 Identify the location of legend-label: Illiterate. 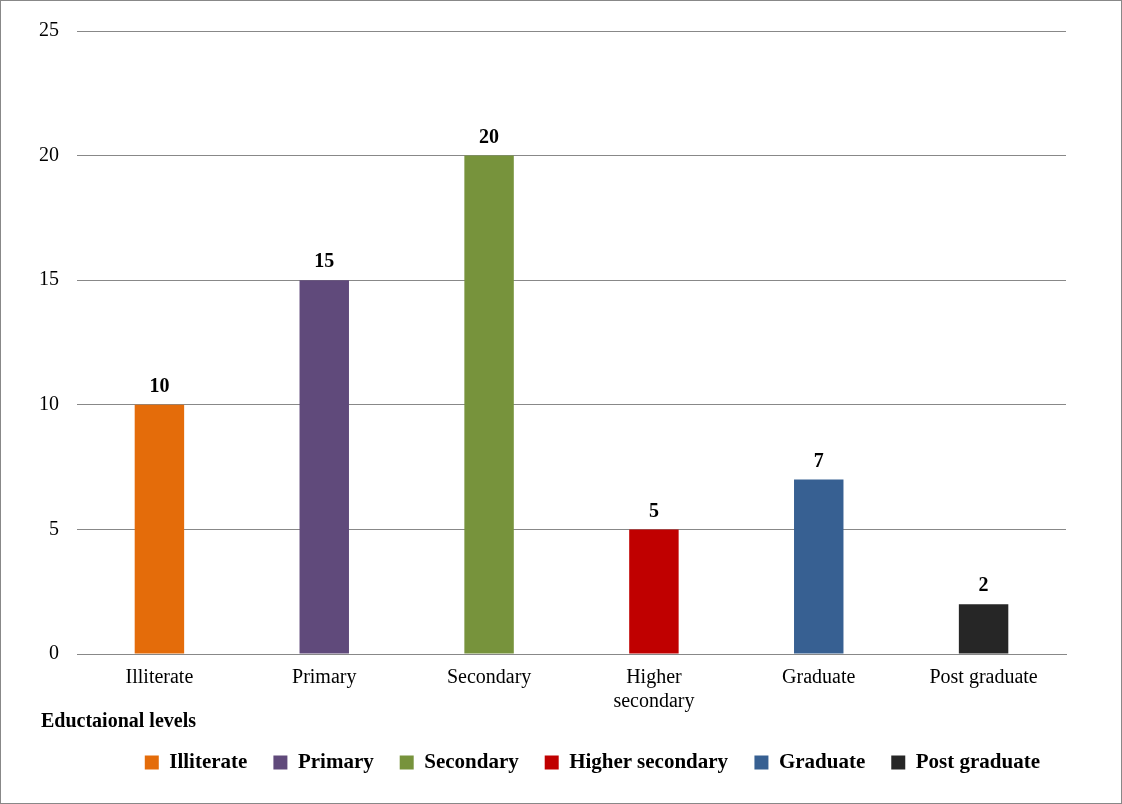
(208, 760).